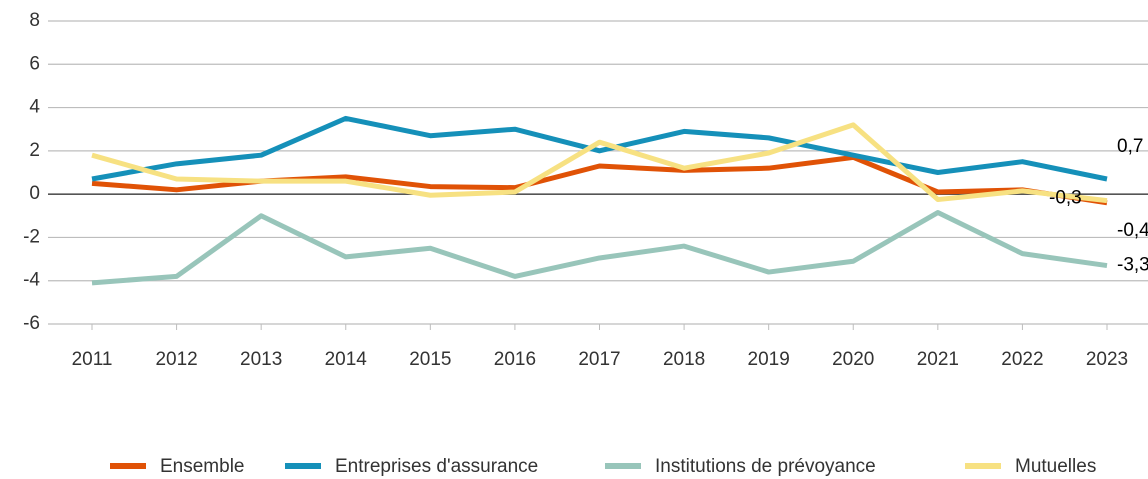 This screenshot has width=1148, height=479. Describe the element at coordinates (938, 359) in the screenshot. I see `x-tick-label: 2021` at that location.